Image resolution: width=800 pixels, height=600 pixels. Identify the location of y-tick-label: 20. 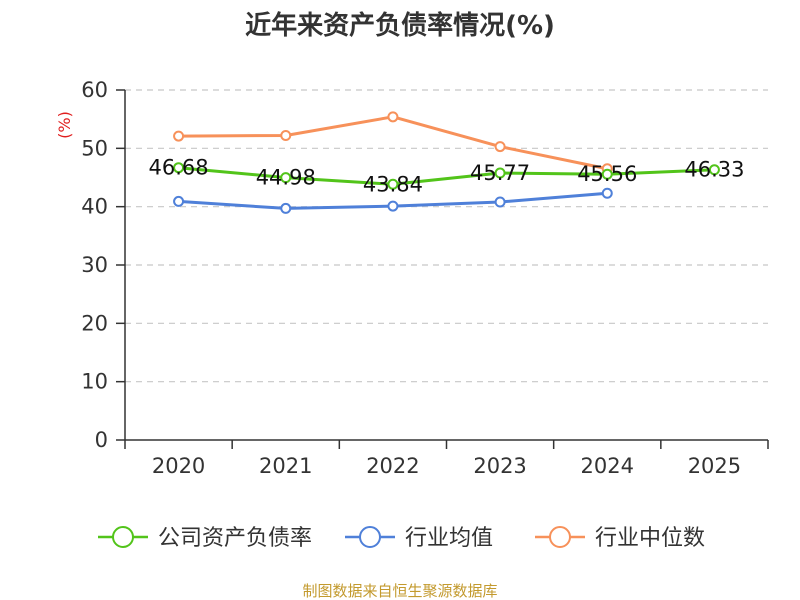
(94, 323).